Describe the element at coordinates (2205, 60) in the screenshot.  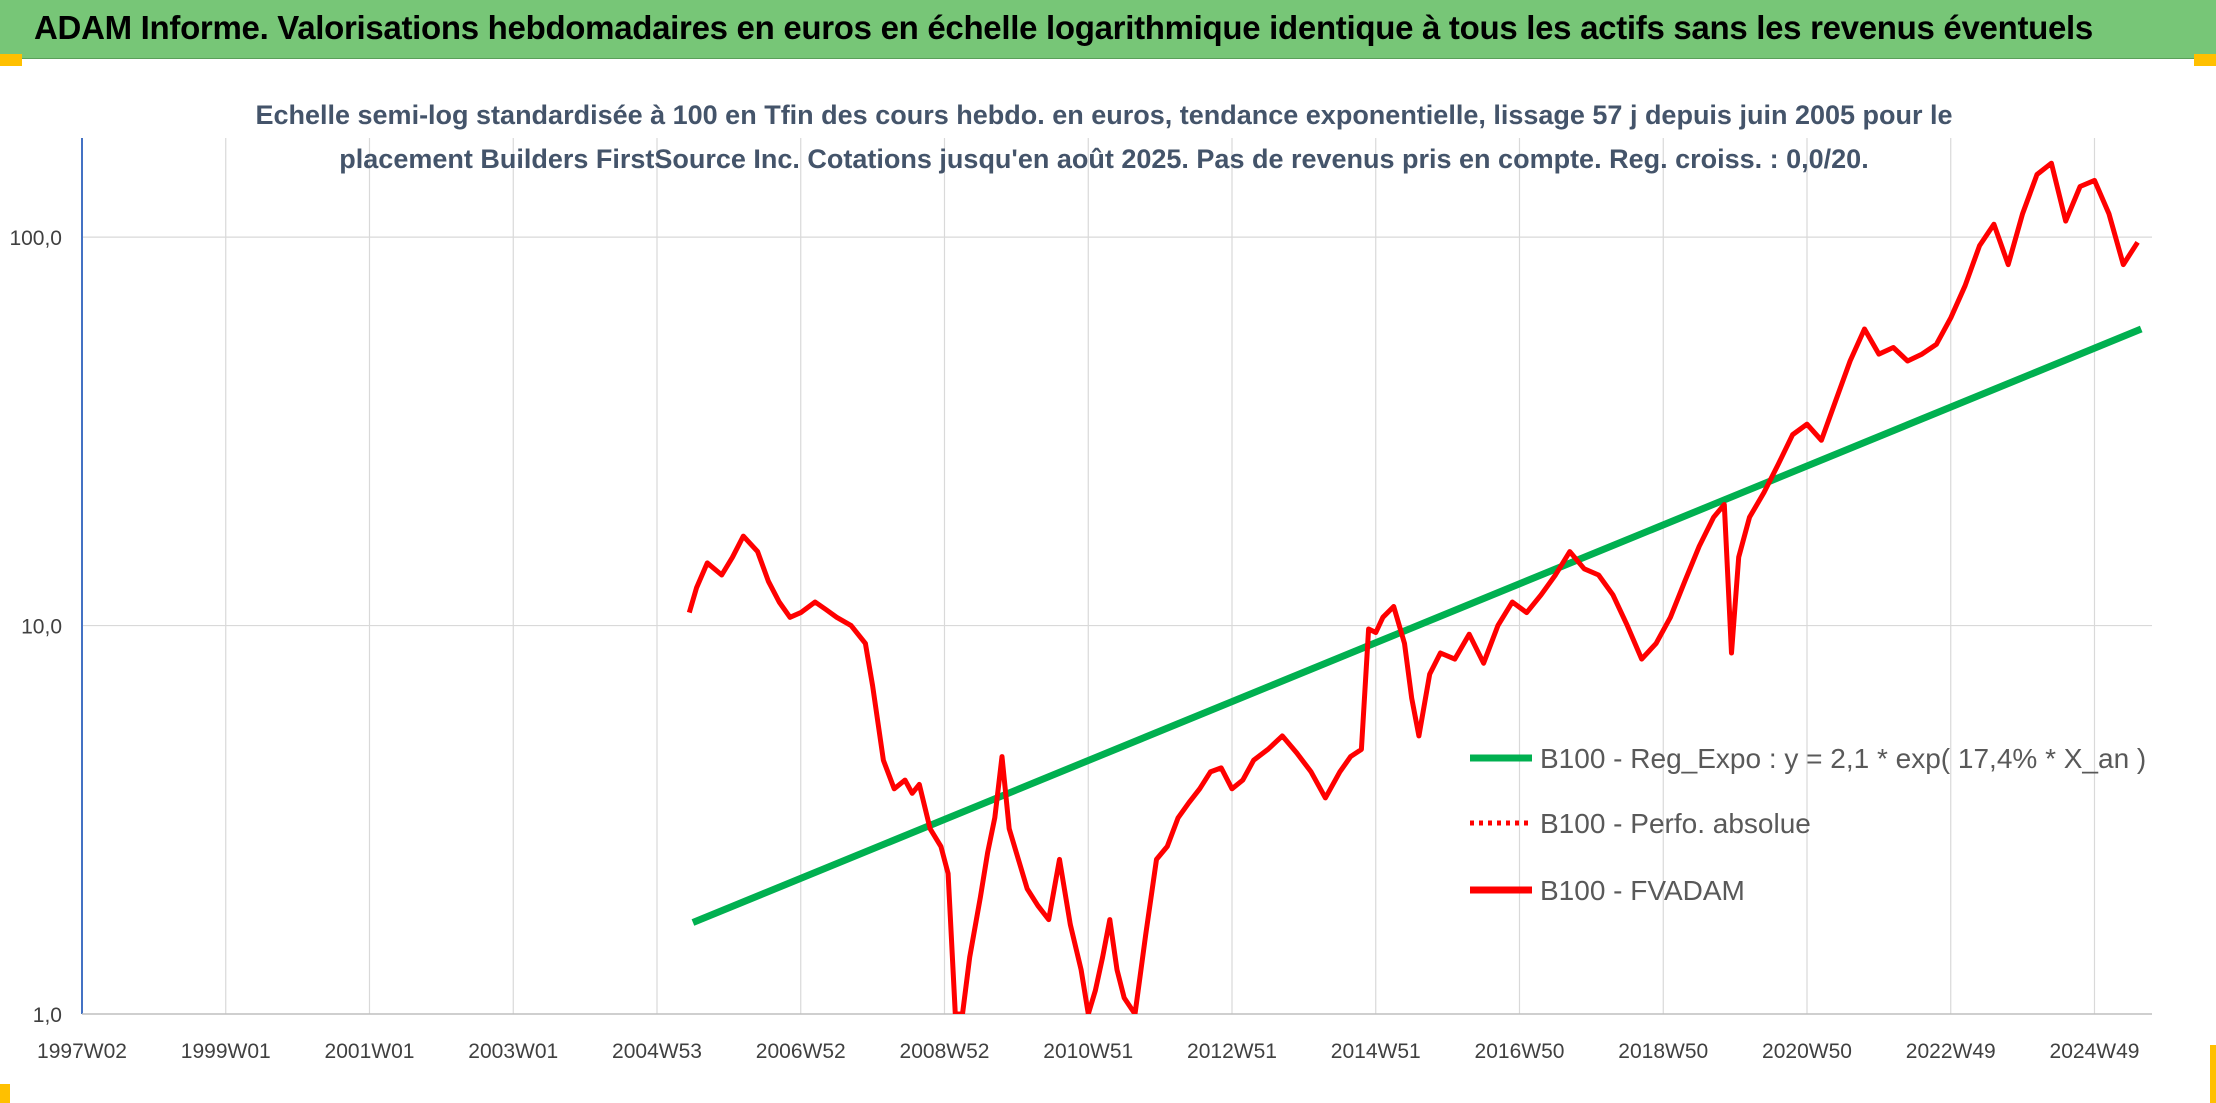
I see `corner-accent-top-right` at that location.